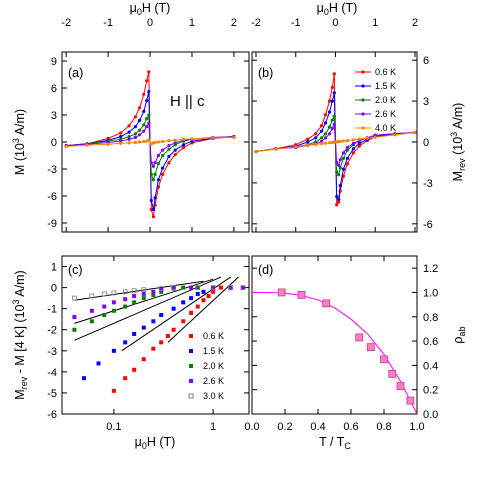  What do you see at coordinates (20, 394) in the screenshot?
I see `label-part: M` at bounding box center [20, 394].